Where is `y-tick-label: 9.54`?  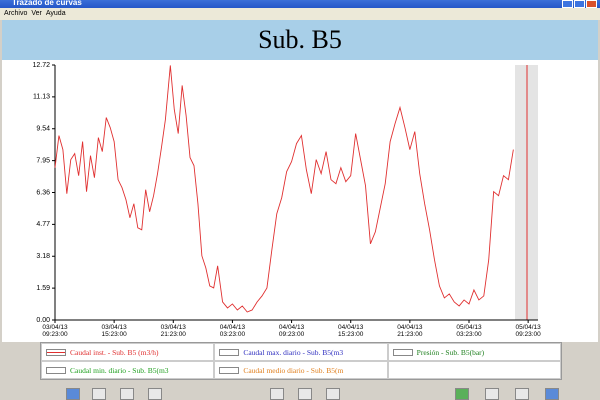 y-tick-label: 9.54 is located at coordinates (43, 129).